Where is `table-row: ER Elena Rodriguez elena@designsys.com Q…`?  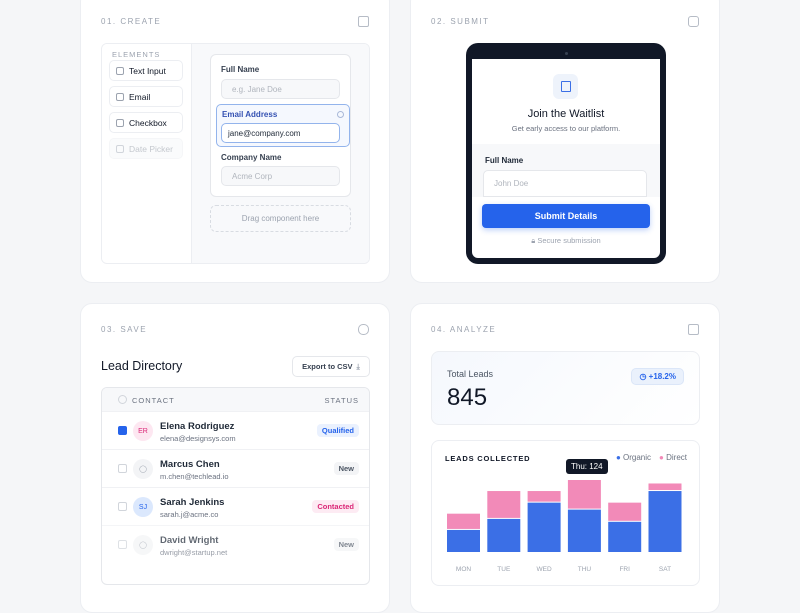 table-row: ER Elena Rodriguez elena@designsys.com Q… is located at coordinates (235, 430).